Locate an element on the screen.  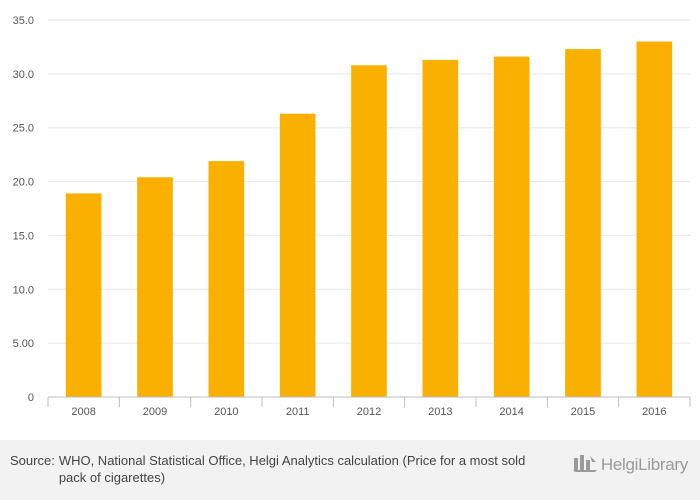
x-tick-label: 2013 is located at coordinates (440, 412).